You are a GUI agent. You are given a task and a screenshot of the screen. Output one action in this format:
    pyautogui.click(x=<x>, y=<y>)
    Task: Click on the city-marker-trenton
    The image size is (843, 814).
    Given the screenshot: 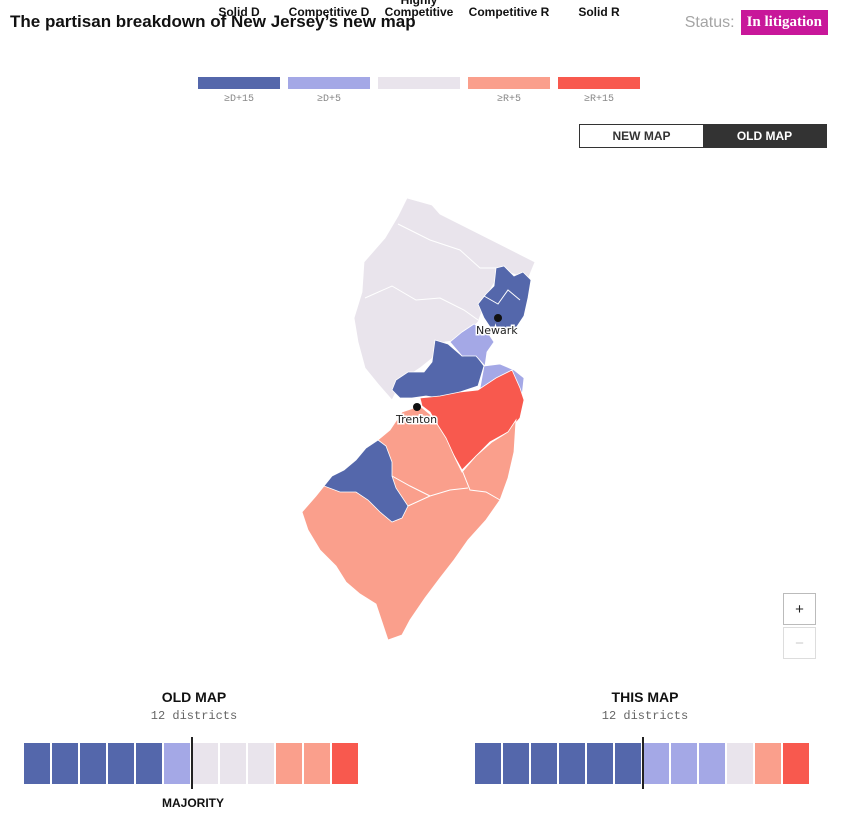 What is the action you would take?
    pyautogui.click(x=417, y=407)
    